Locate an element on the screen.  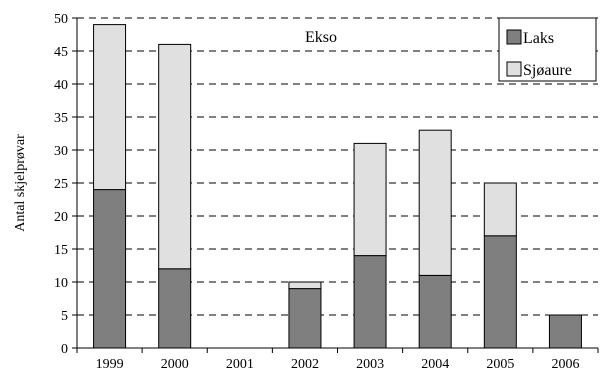
x-tick-label: 2006 is located at coordinates (565, 364).